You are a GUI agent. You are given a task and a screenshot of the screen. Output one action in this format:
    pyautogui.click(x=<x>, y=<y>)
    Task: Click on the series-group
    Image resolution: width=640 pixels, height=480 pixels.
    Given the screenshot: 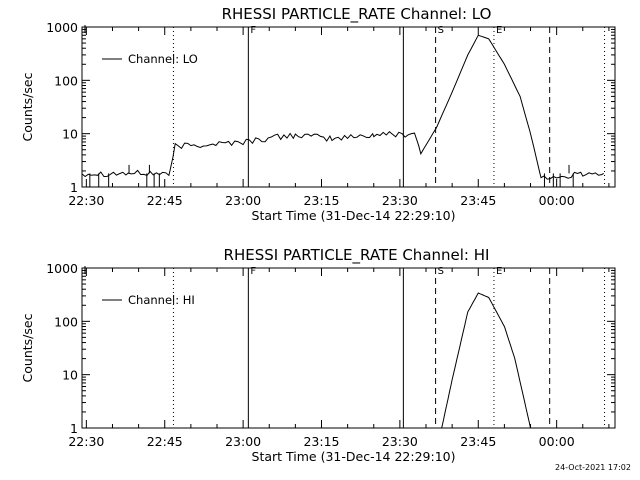 What is the action you would take?
    pyautogui.click(x=486, y=360)
    